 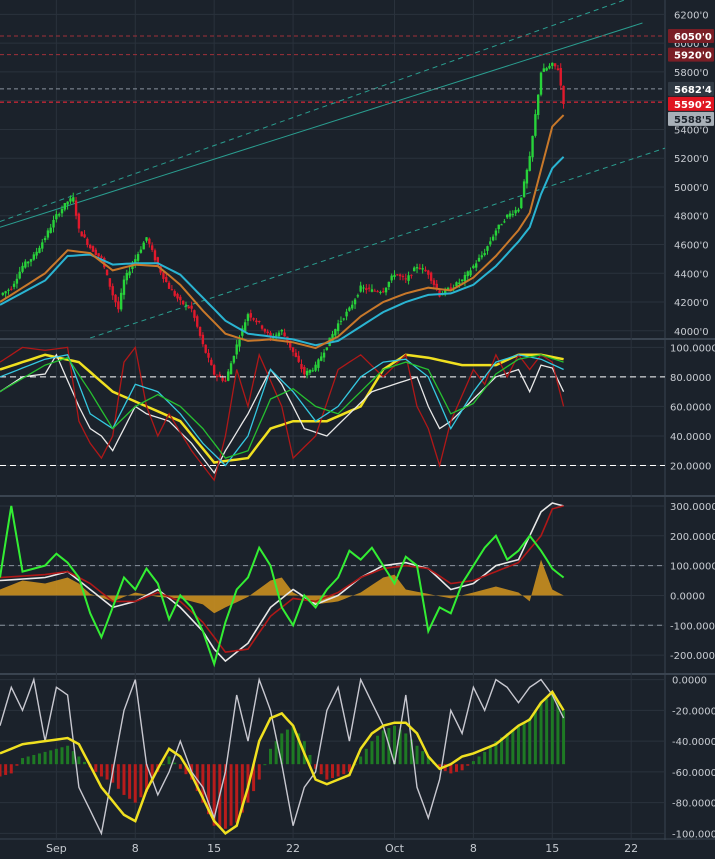 I want to click on stoch-line-osc-white, so click(x=282, y=414).